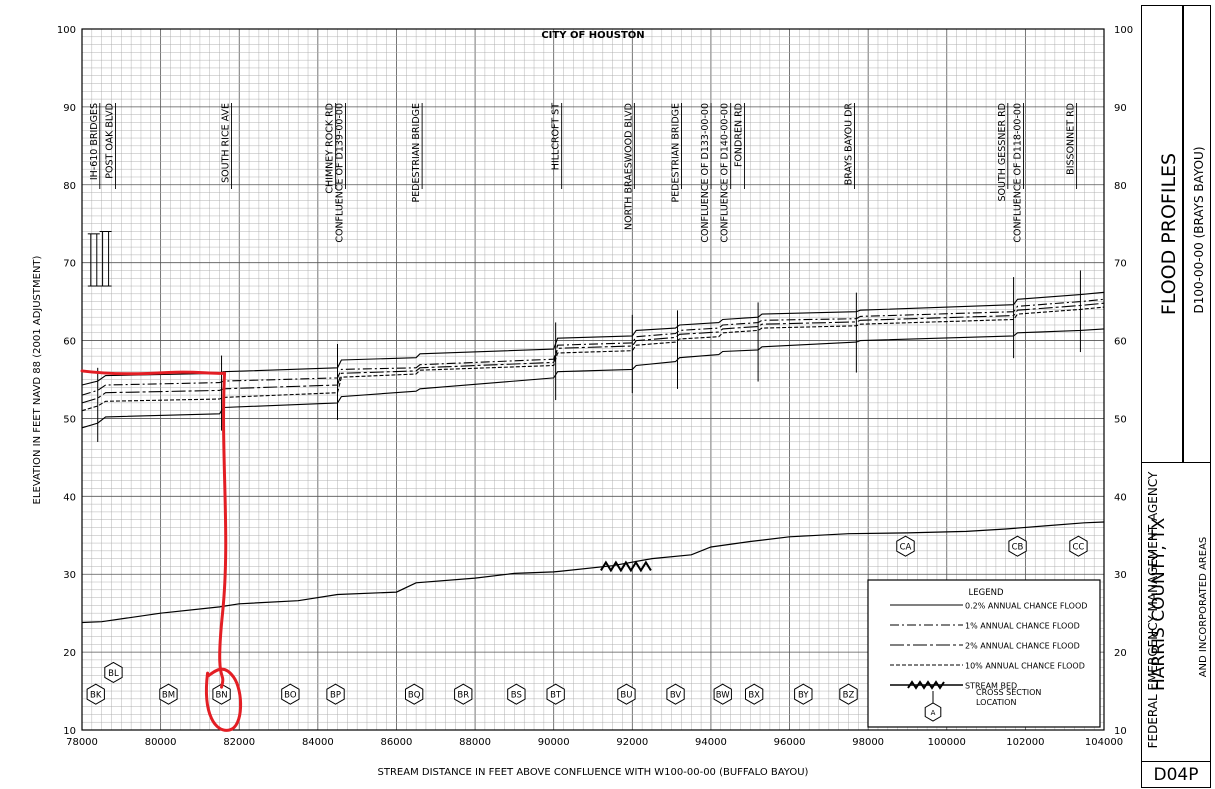  I want to click on legend-item-label: 0.2% ANNUAL CHANCE FLOOD, so click(1026, 606).